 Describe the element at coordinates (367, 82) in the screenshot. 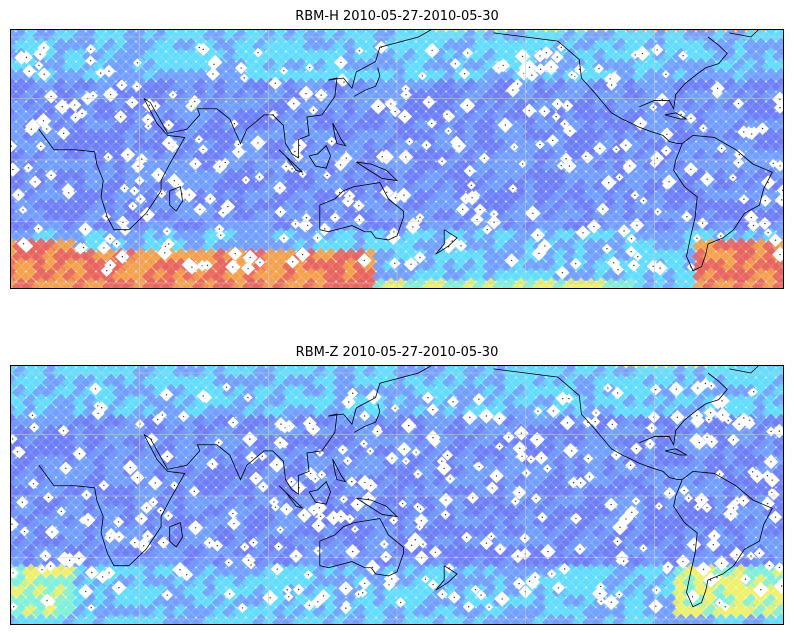

I see `coastline` at that location.